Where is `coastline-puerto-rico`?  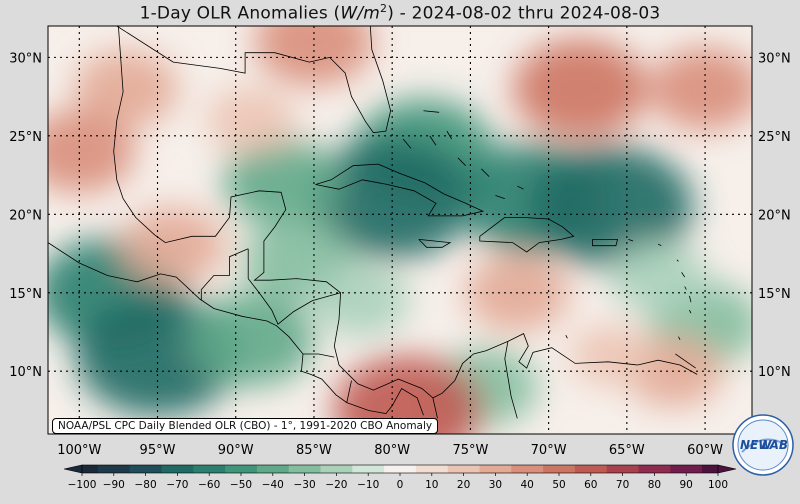
coastline-puerto-rico is located at coordinates (605, 242).